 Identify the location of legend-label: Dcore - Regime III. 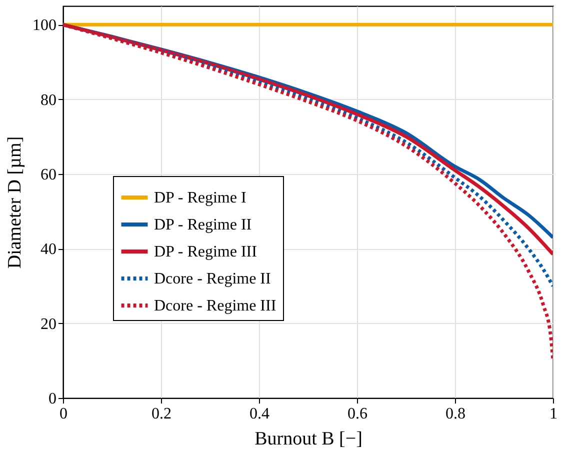
(215, 306).